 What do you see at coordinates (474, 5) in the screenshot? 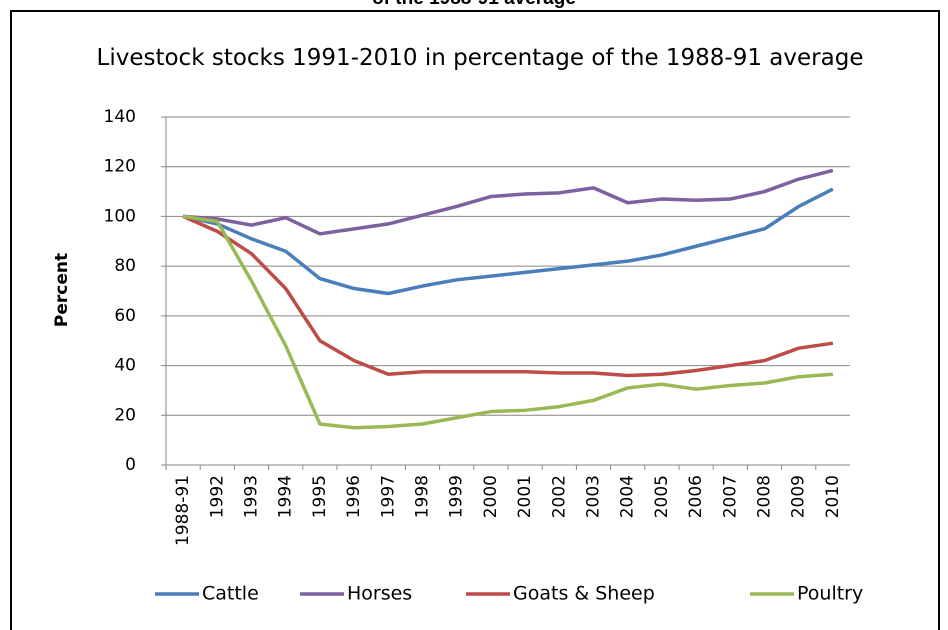
I see `page-heading: of the 1988-91 average` at bounding box center [474, 5].